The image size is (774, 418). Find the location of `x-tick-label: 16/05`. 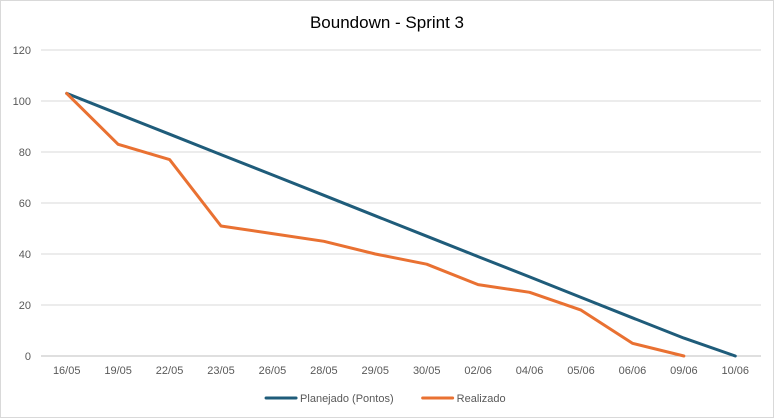

x-tick-label: 16/05 is located at coordinates (67, 371).